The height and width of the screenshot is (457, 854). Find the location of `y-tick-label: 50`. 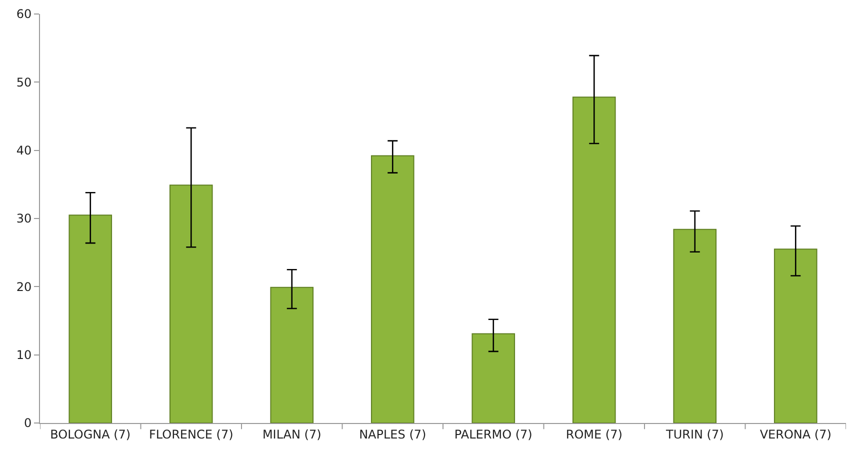

y-tick-label: 50 is located at coordinates (24, 82).